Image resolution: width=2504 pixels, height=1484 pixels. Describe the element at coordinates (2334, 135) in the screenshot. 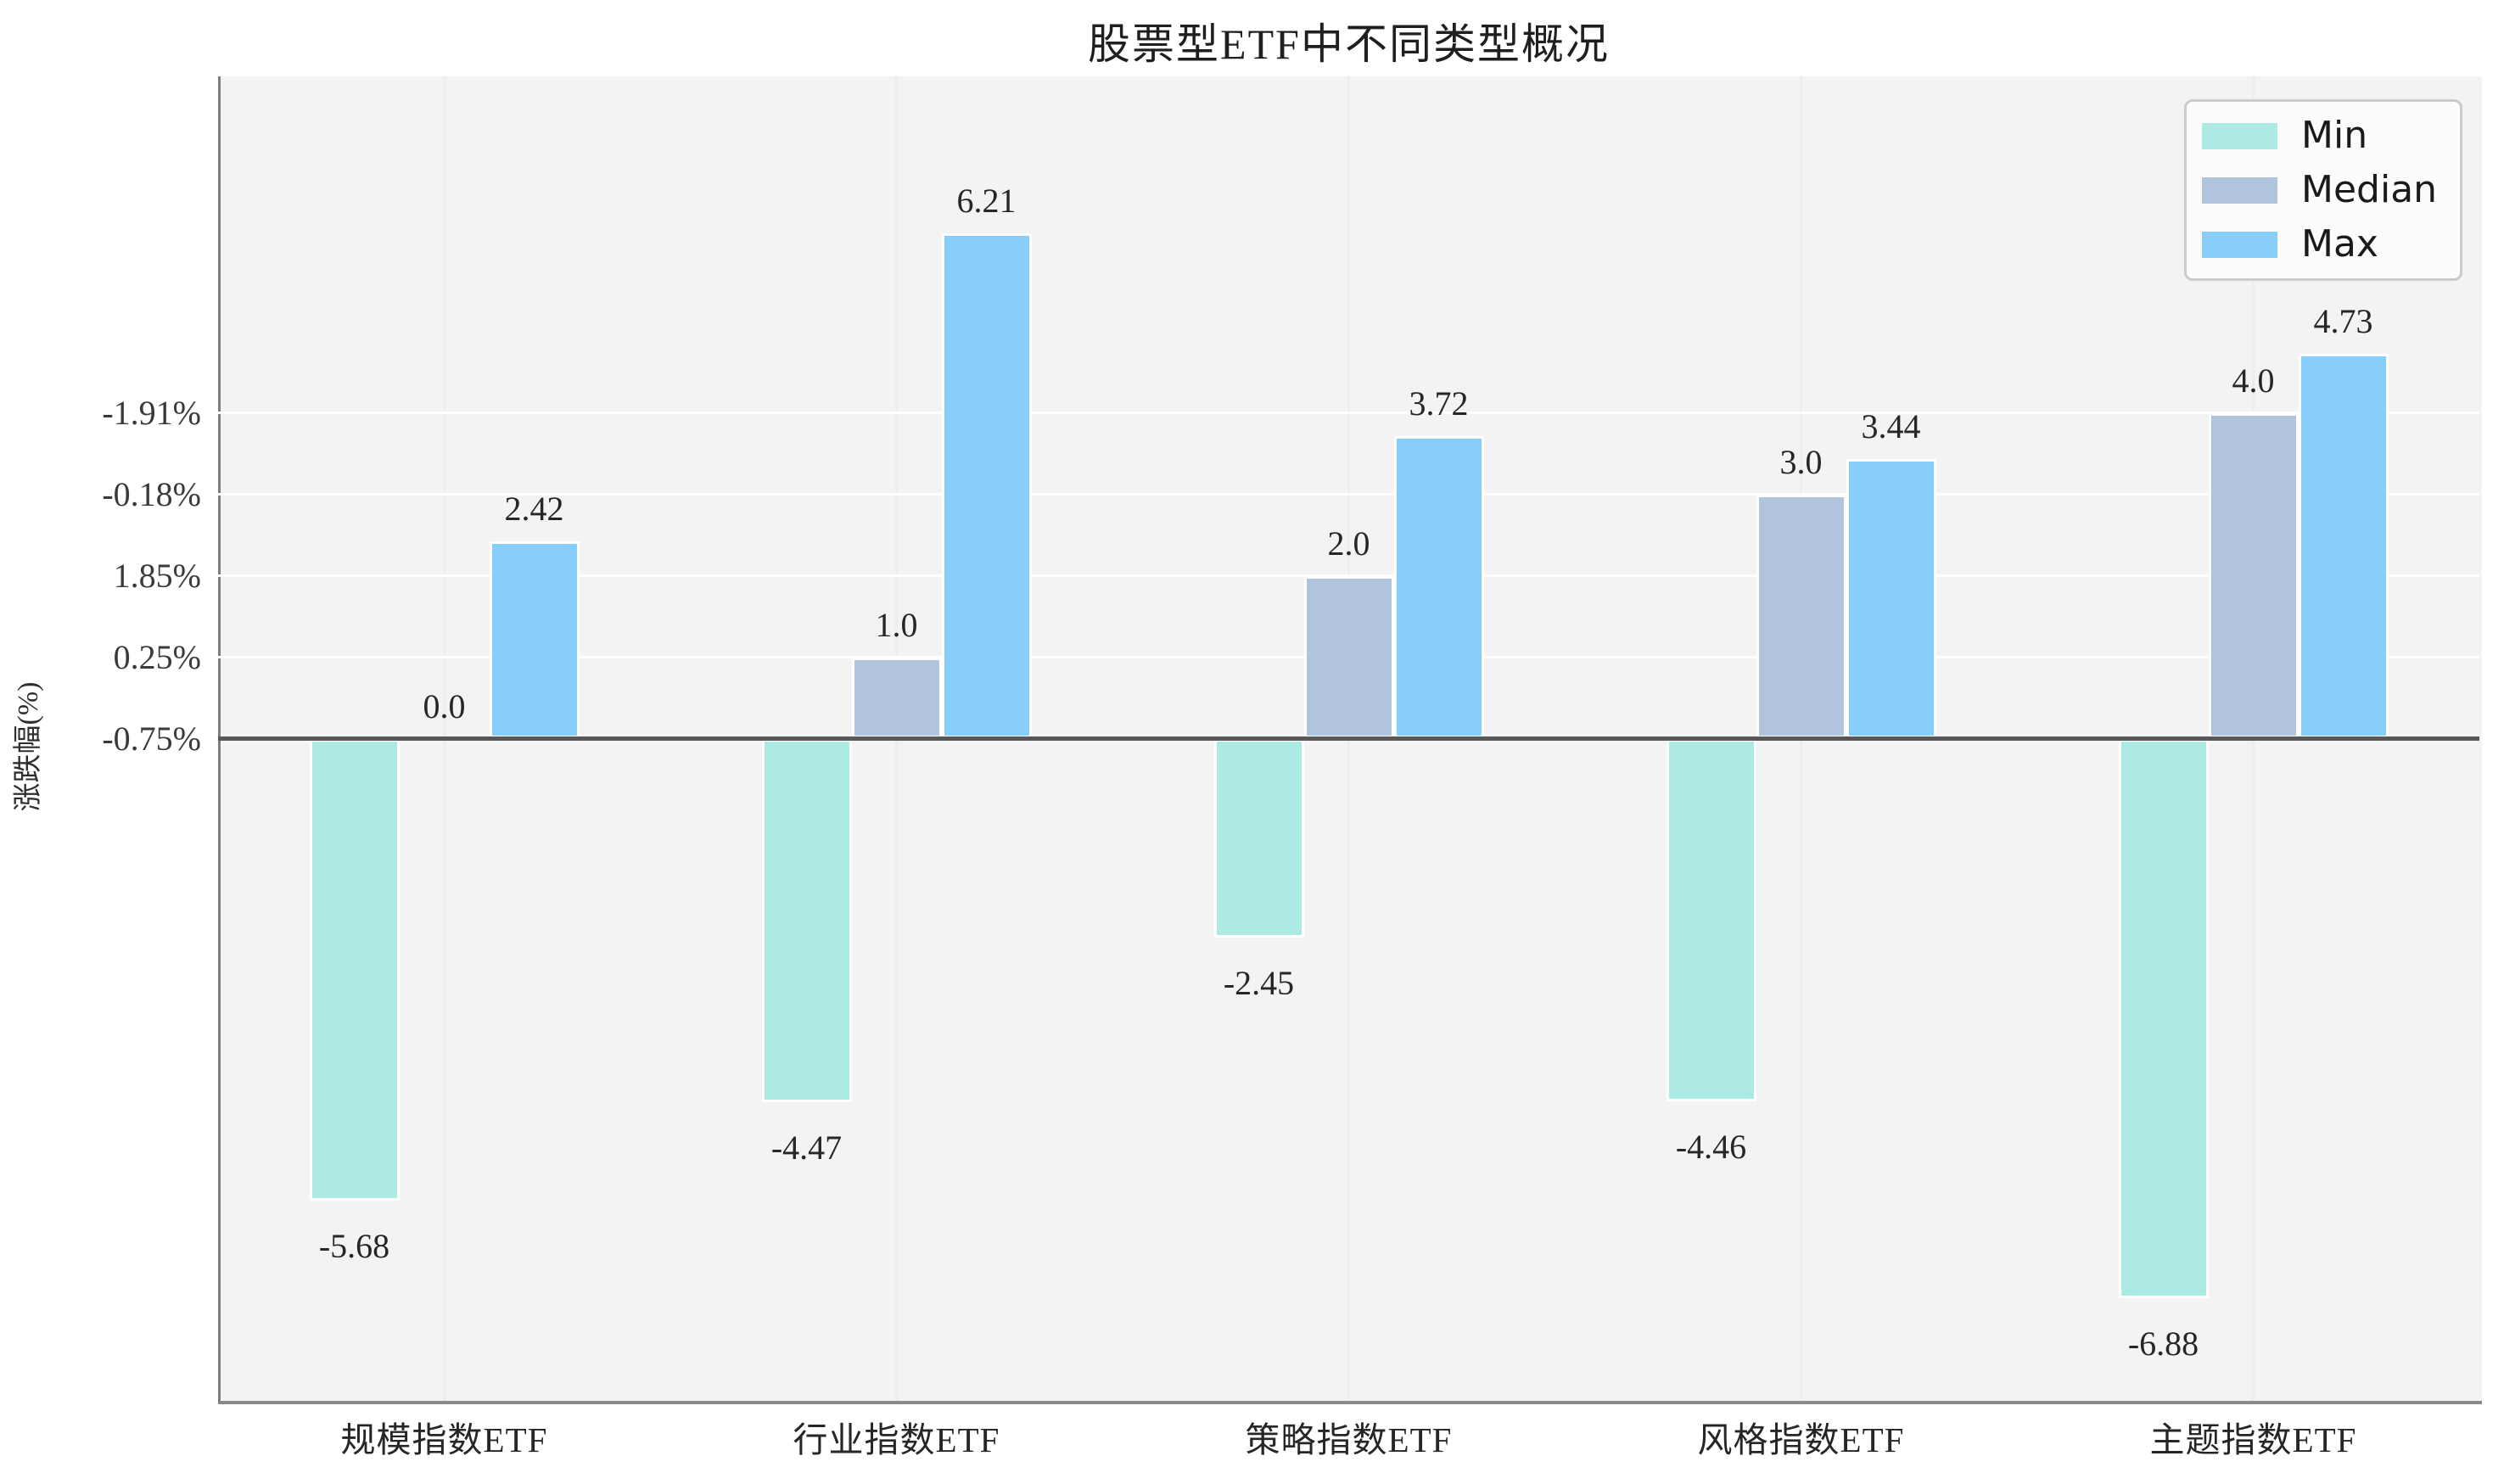

I see `legend-label: Min` at that location.